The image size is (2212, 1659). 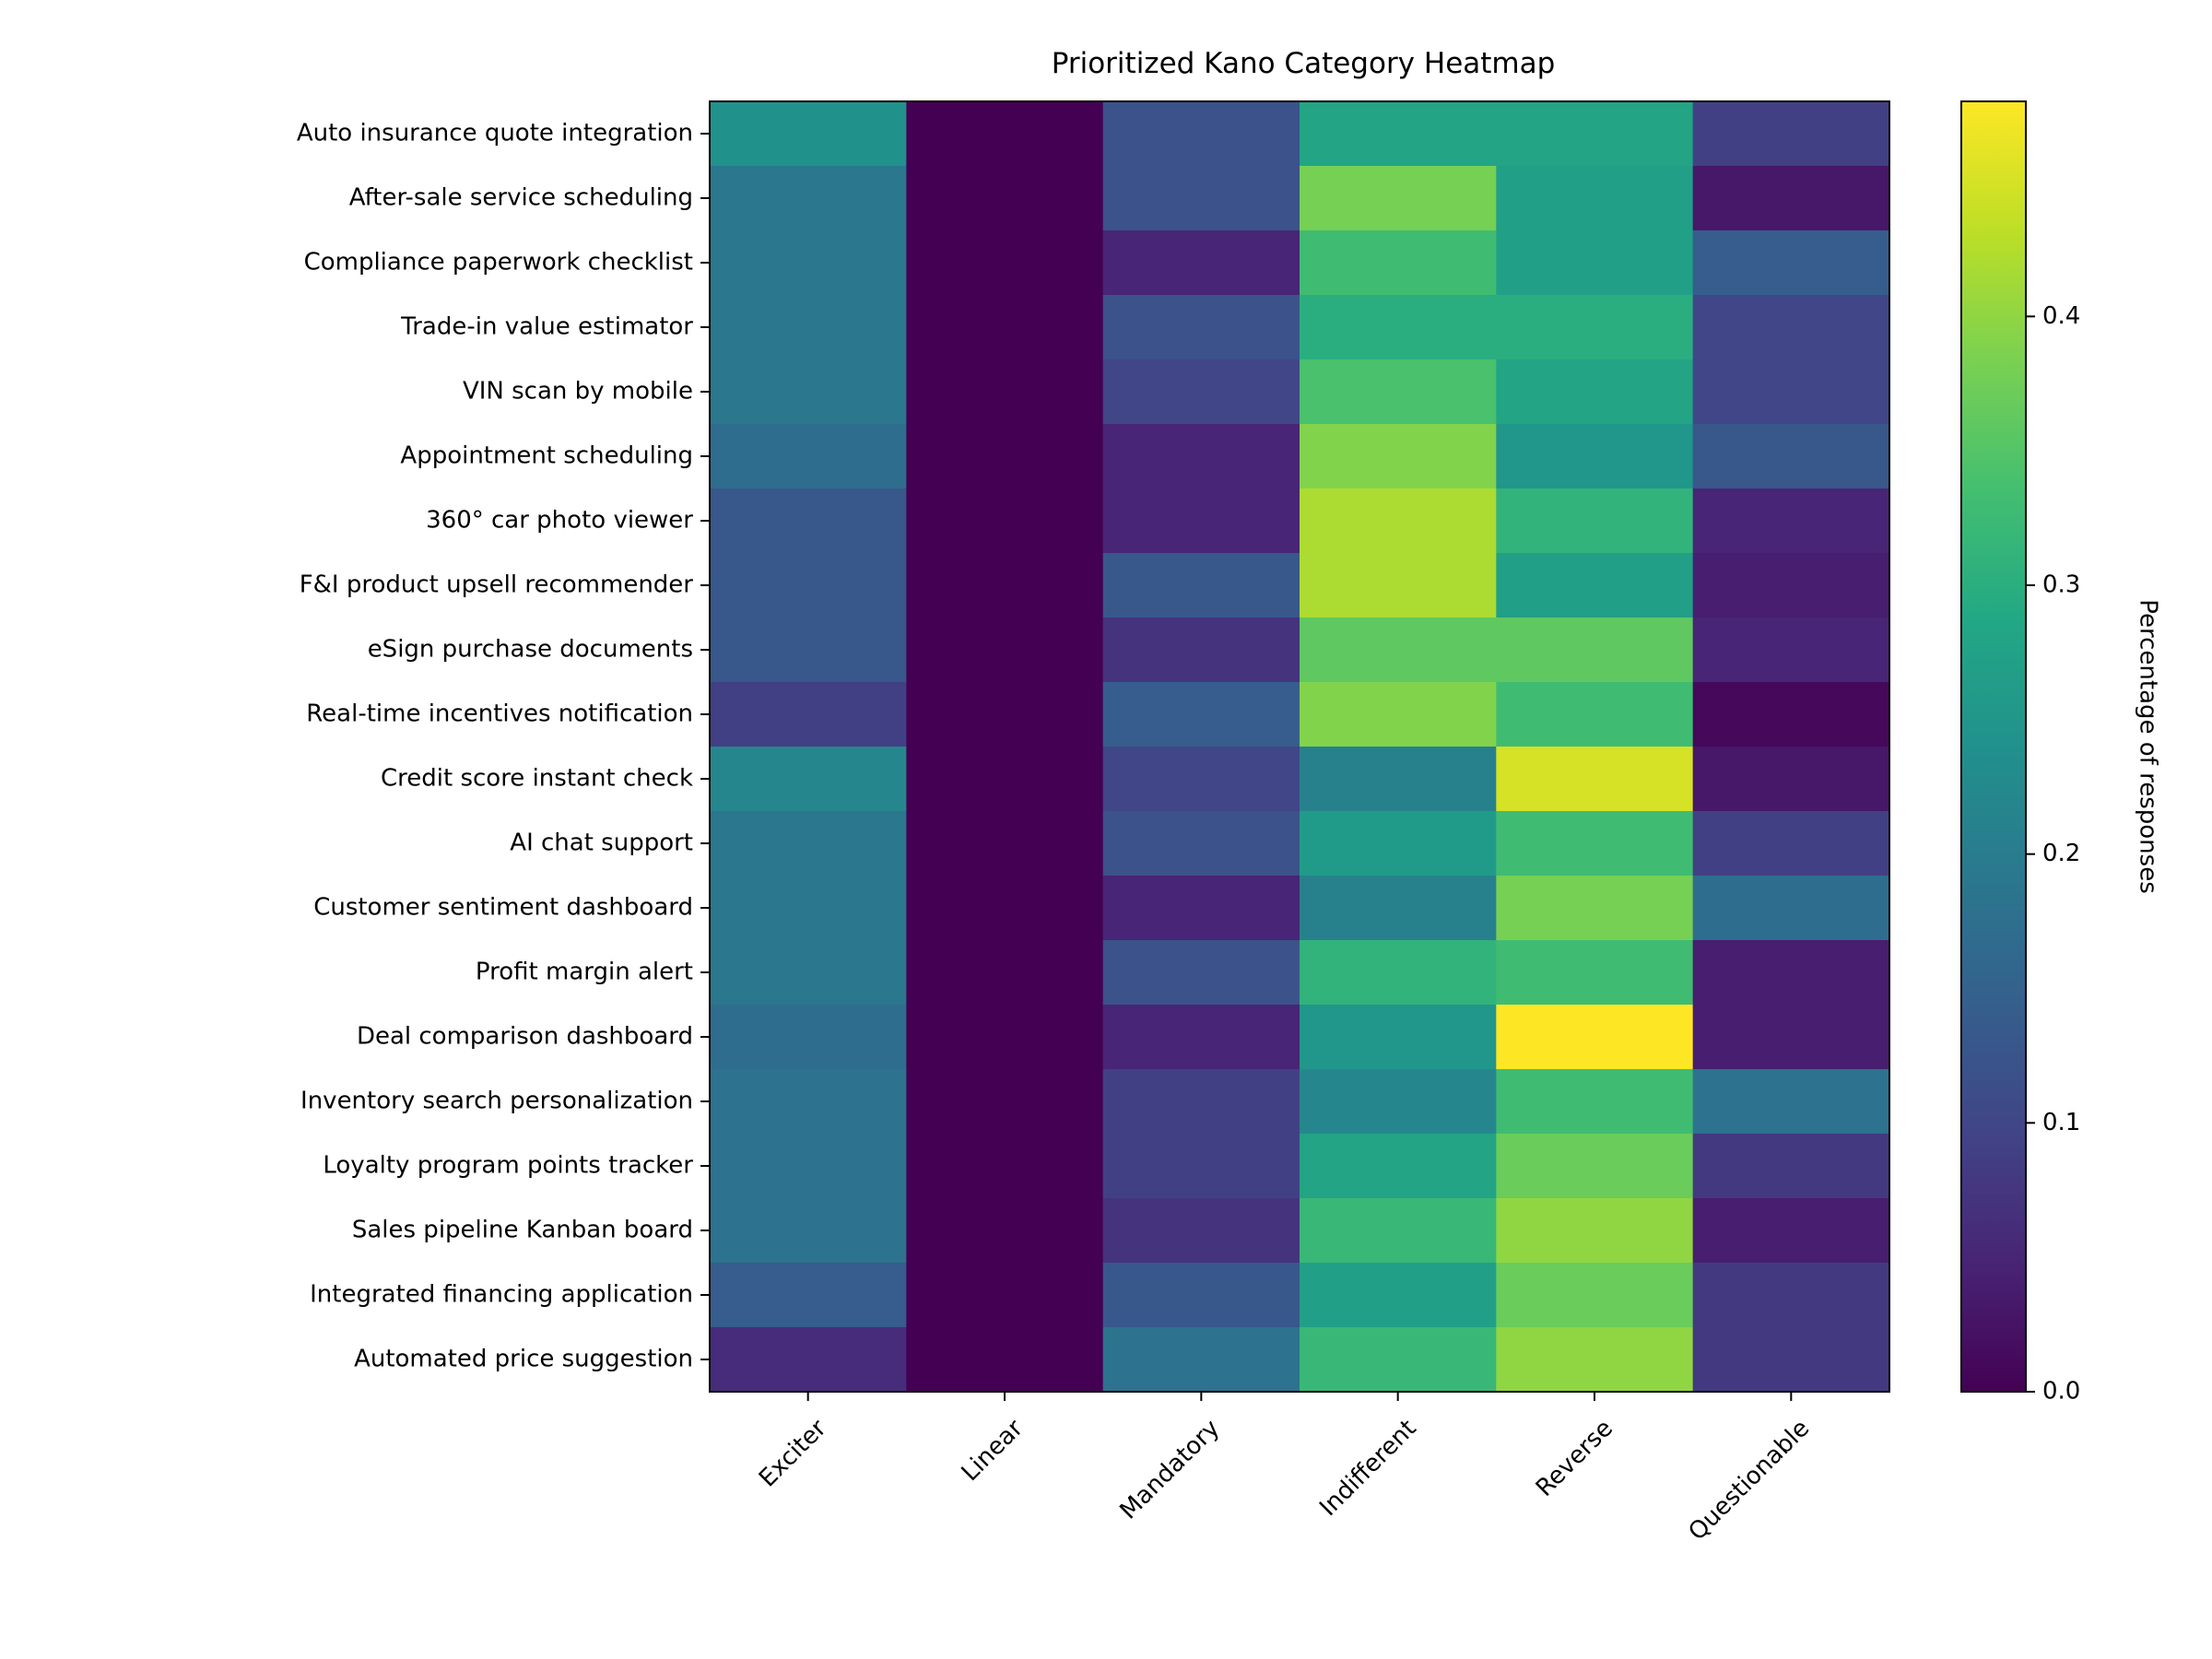 I want to click on colorbar-frame, so click(x=1993, y=746).